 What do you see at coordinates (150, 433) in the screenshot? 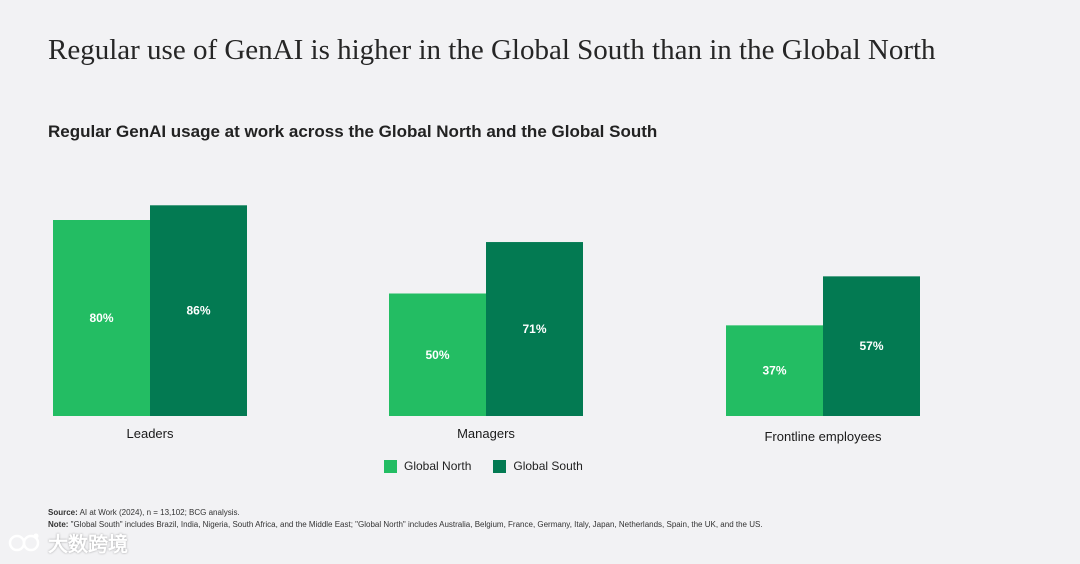
I see `category-label-leaders: Leaders` at bounding box center [150, 433].